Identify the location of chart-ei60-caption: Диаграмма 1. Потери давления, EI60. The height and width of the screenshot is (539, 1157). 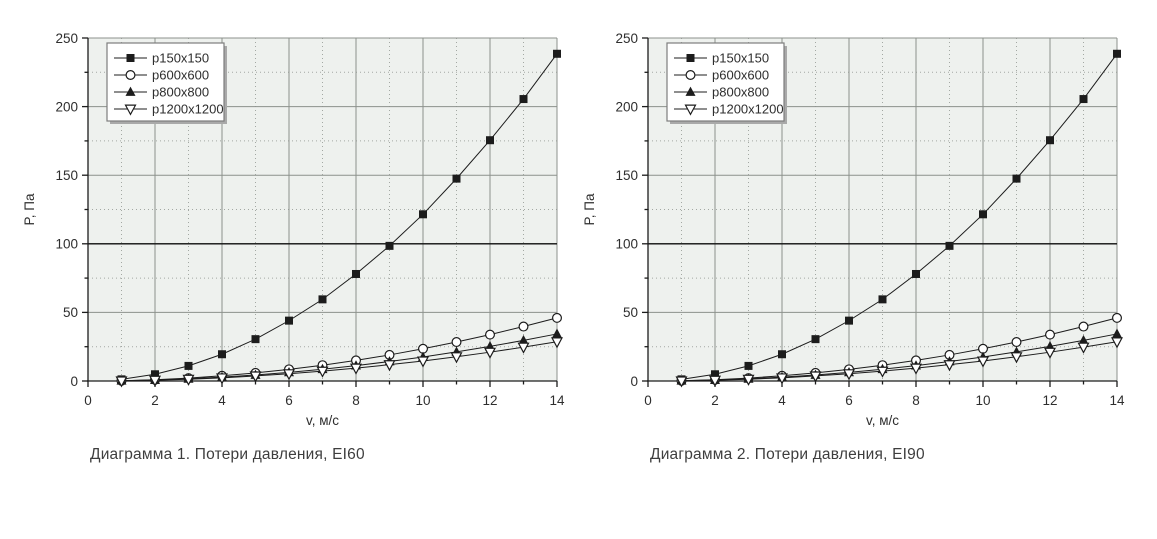
(227, 454).